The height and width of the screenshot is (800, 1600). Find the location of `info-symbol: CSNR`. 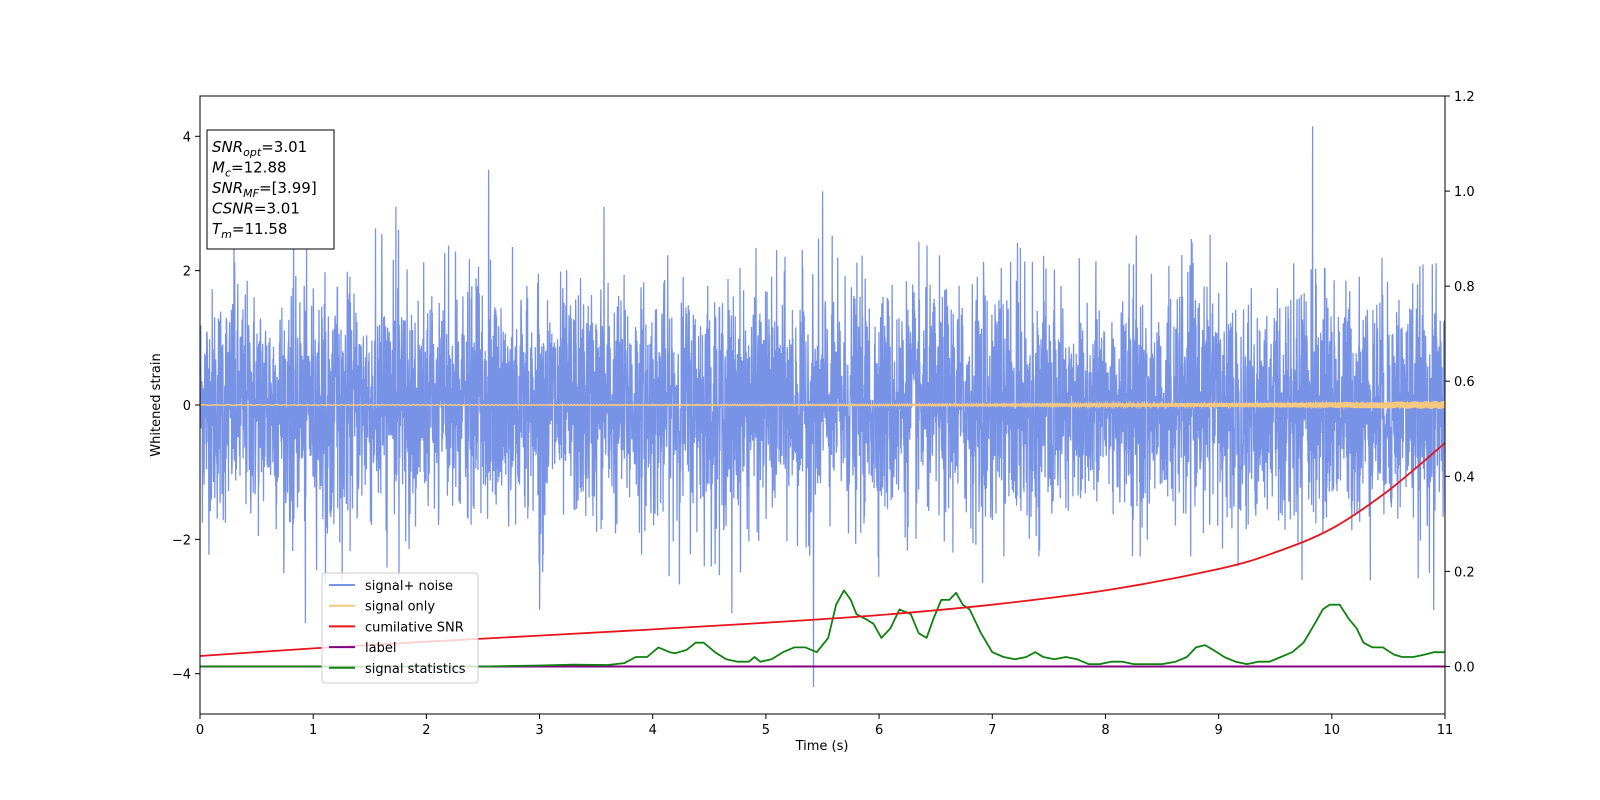

info-symbol: CSNR is located at coordinates (233, 209).